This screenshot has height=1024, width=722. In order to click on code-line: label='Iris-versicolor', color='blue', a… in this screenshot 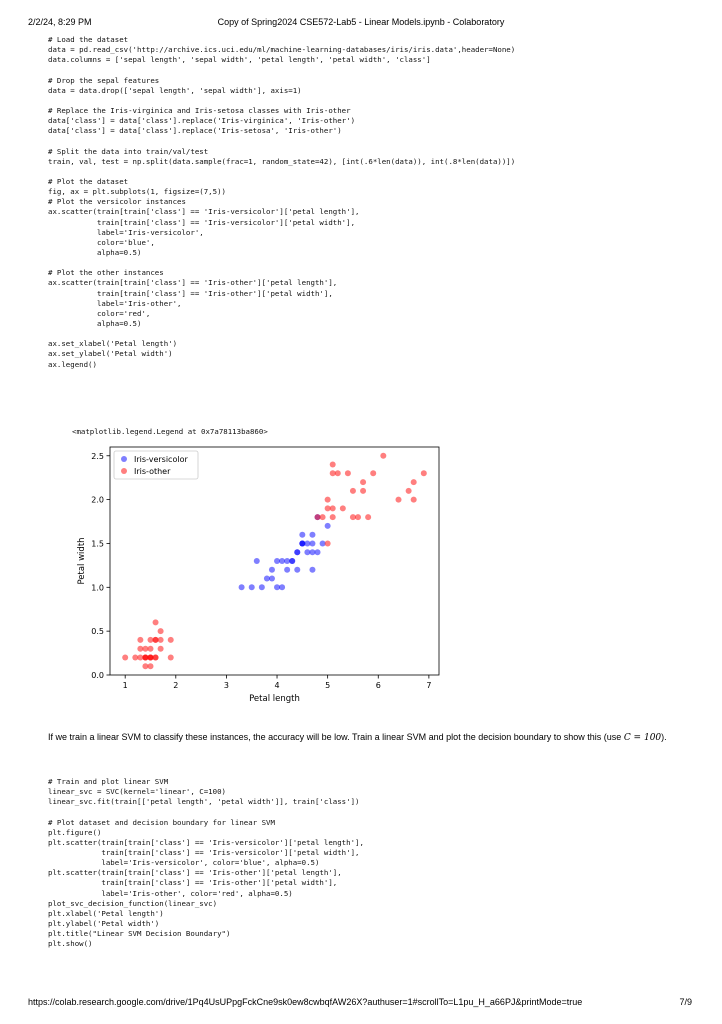, I will do `click(184, 863)`.